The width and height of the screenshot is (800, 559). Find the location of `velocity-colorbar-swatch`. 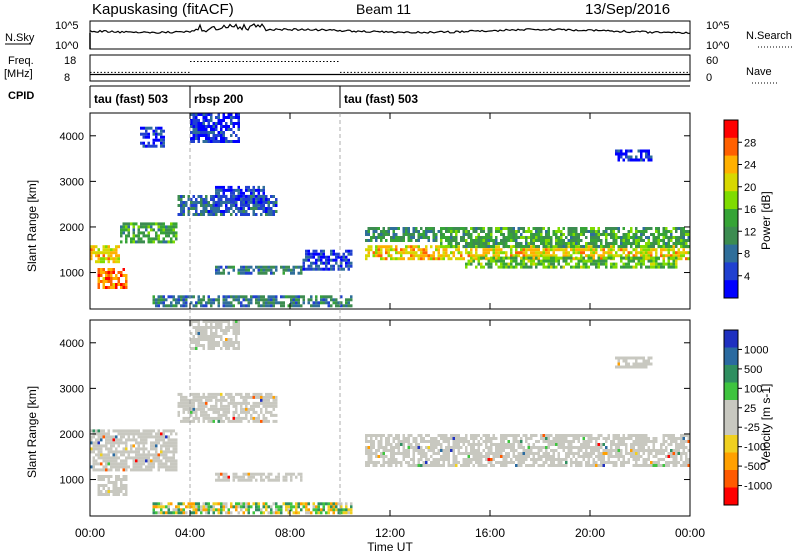

velocity-colorbar-swatch is located at coordinates (731, 409).